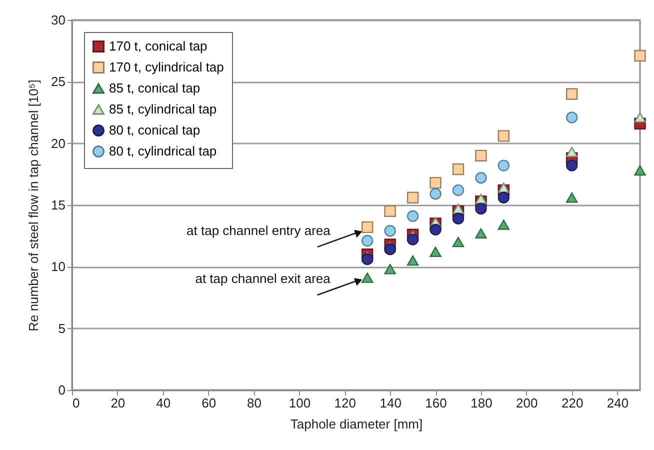 The height and width of the screenshot is (450, 654). Describe the element at coordinates (34, 206) in the screenshot. I see `y-axis-title: Re number of steel flow in tap channel [10⁵]` at that location.